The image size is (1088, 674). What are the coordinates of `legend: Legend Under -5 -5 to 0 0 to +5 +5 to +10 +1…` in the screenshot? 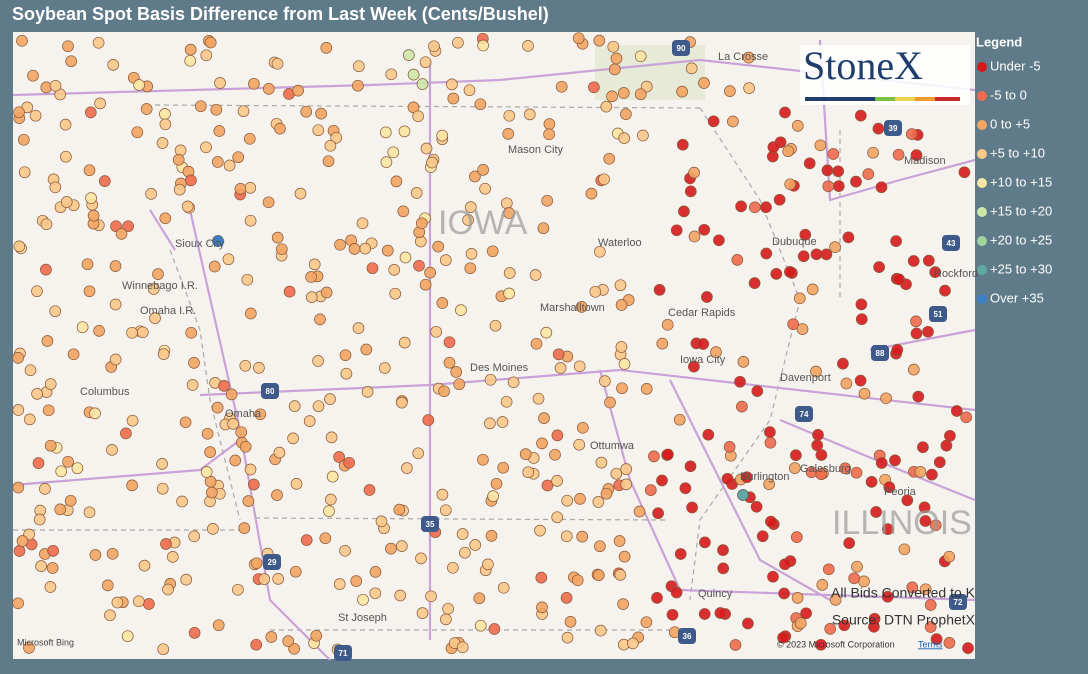 It's located at (1014, 169).